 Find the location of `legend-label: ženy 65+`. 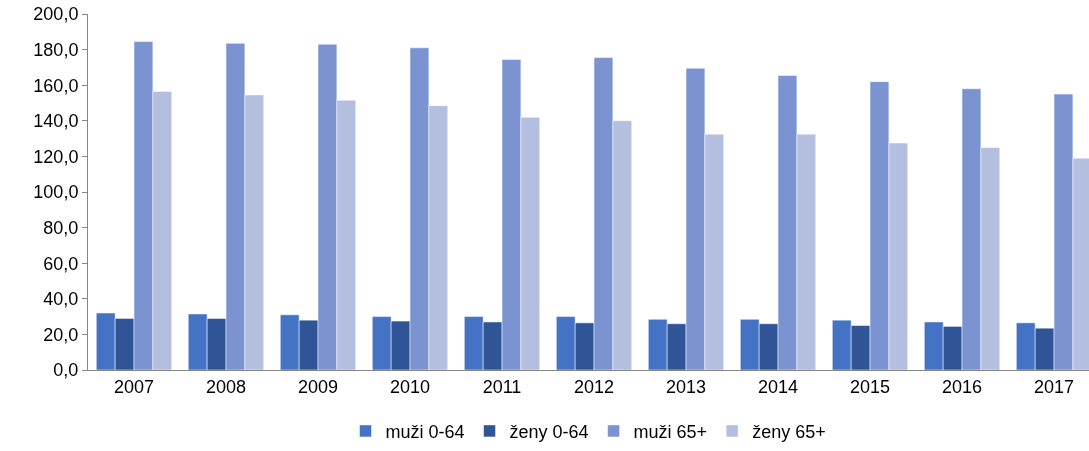

legend-label: ženy 65+ is located at coordinates (789, 431).